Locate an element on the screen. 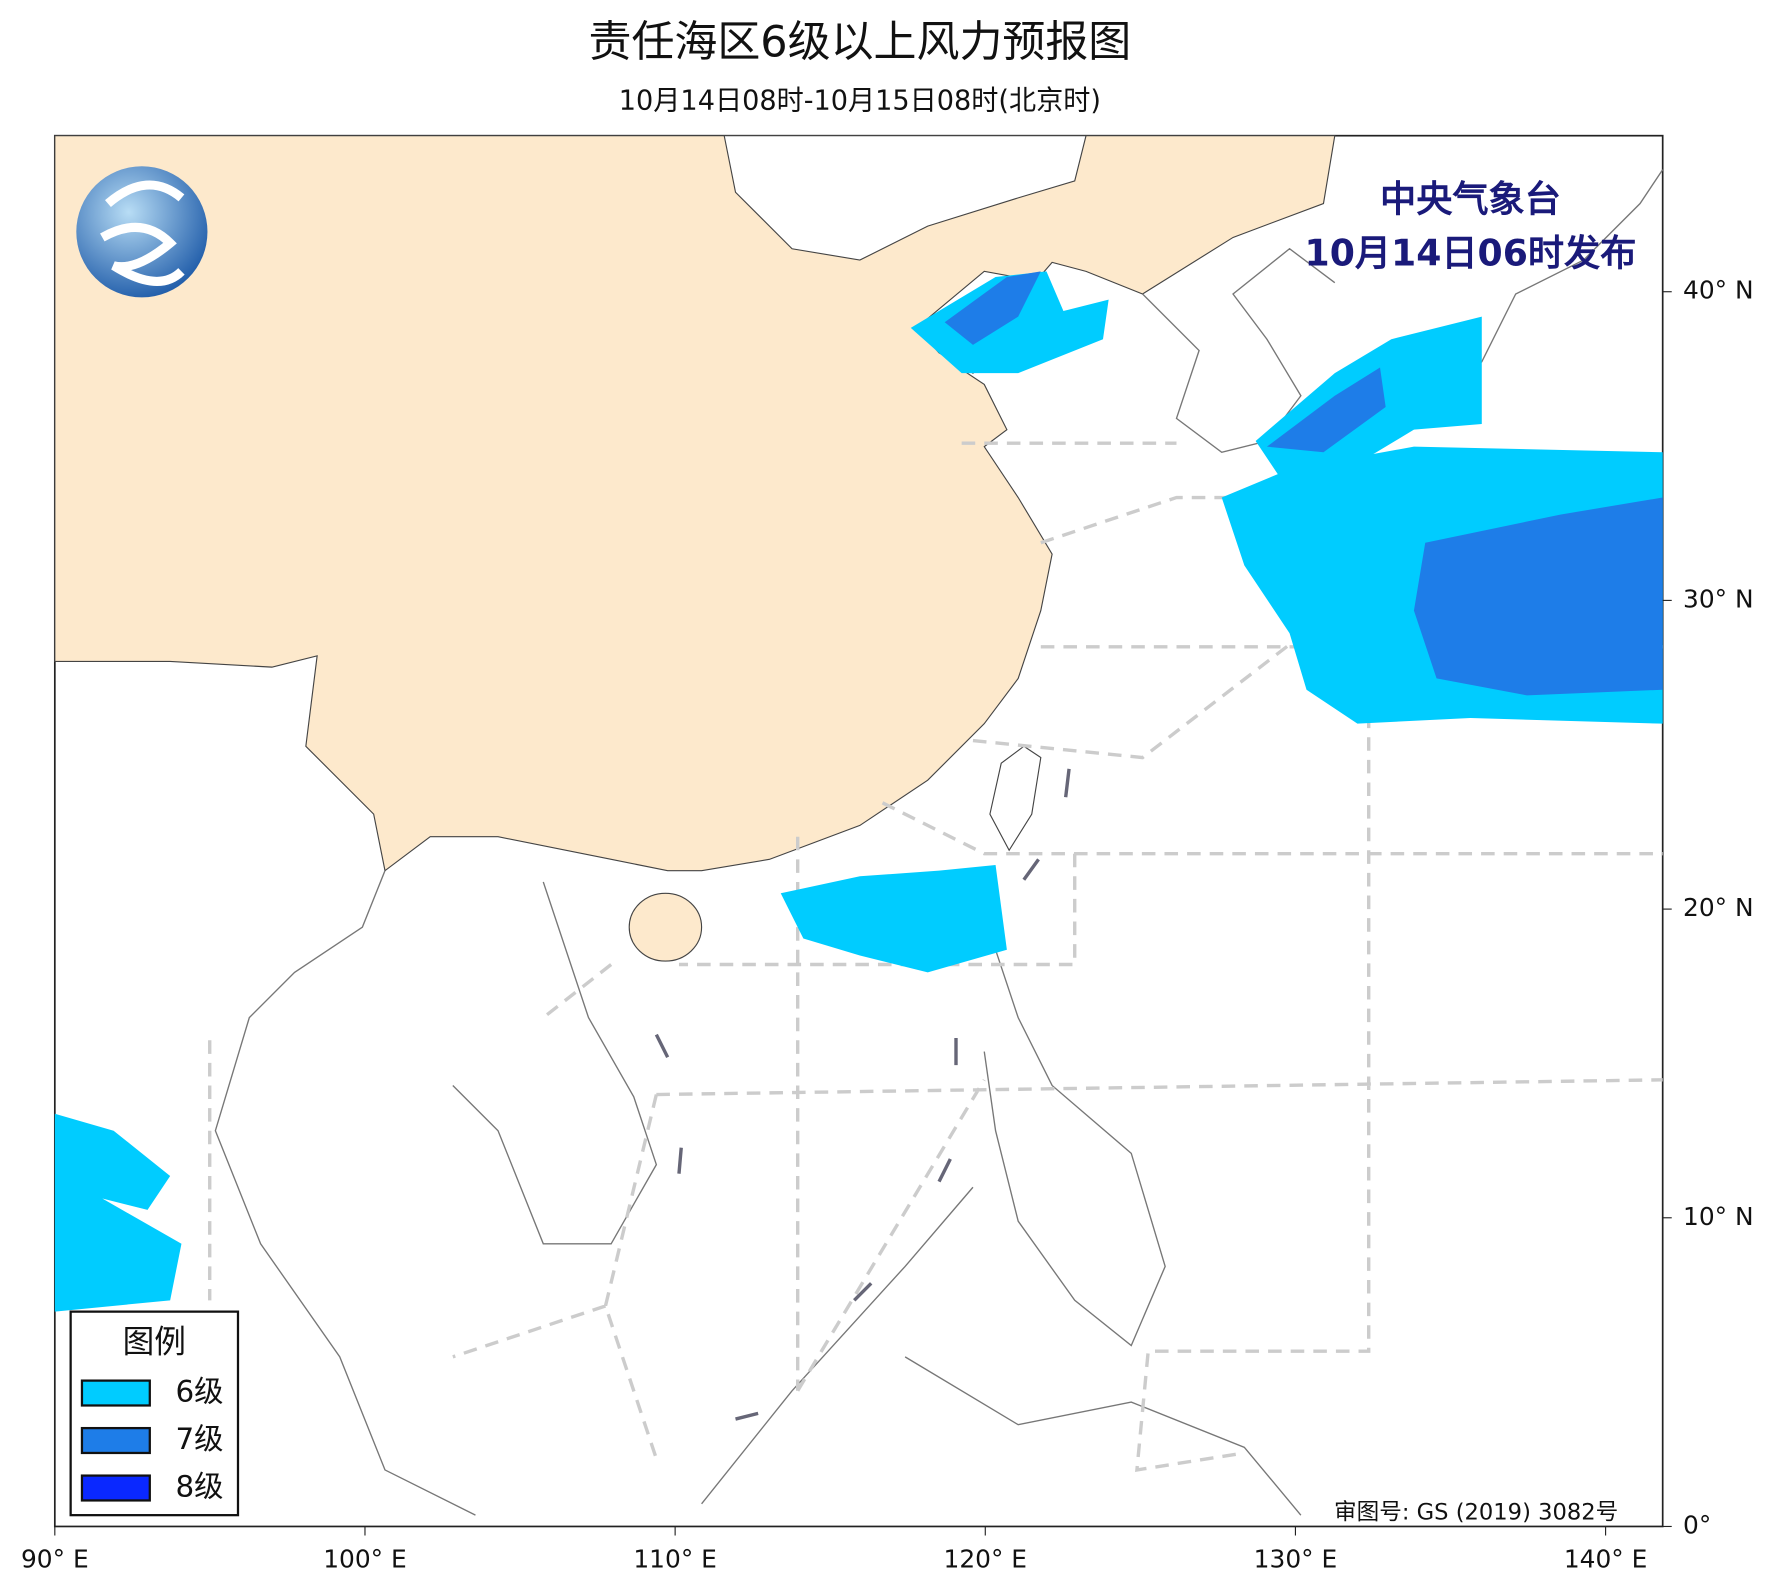 The image size is (1765, 1583). legend-label: 7级 is located at coordinates (200, 1439).